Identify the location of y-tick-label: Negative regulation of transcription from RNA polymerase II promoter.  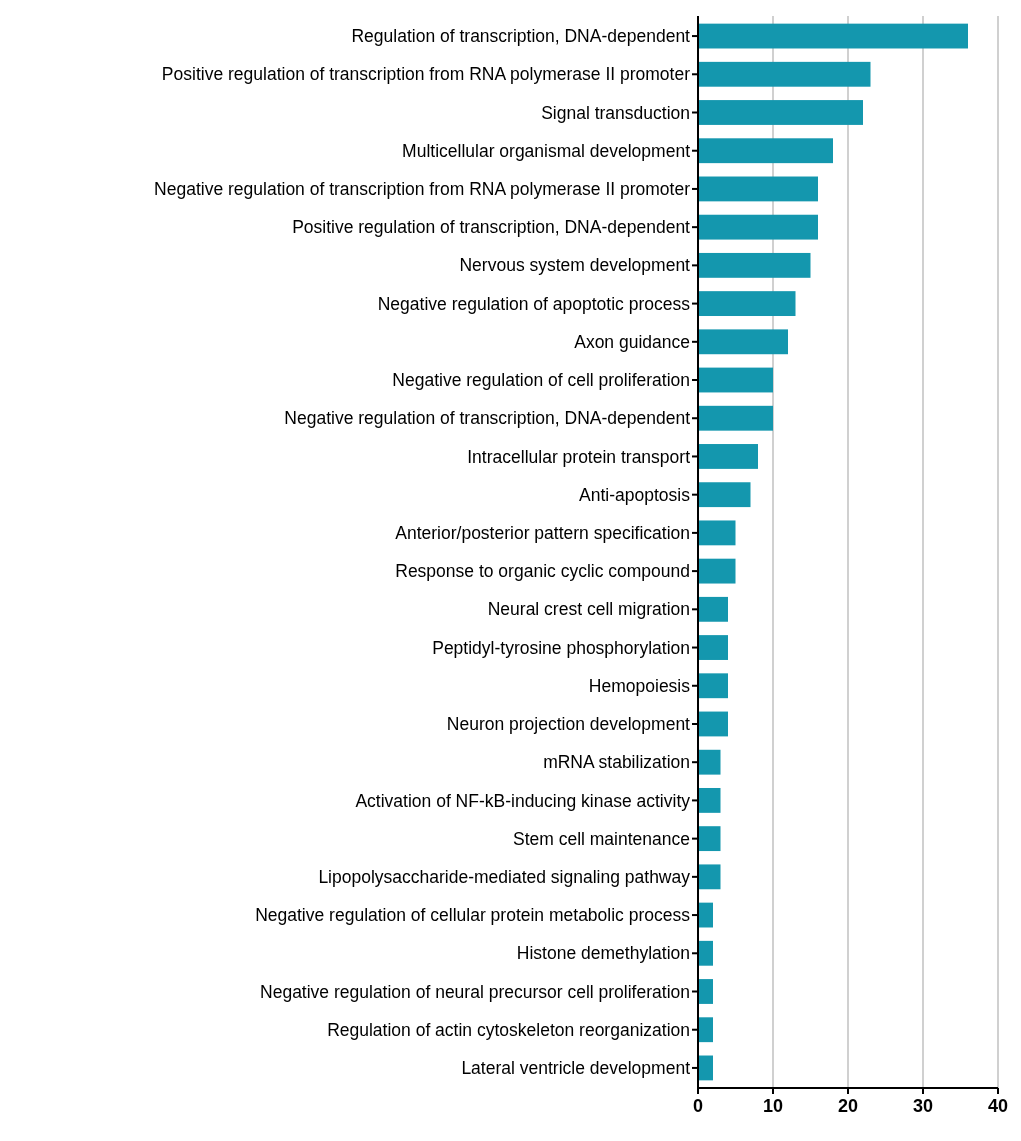
(422, 189).